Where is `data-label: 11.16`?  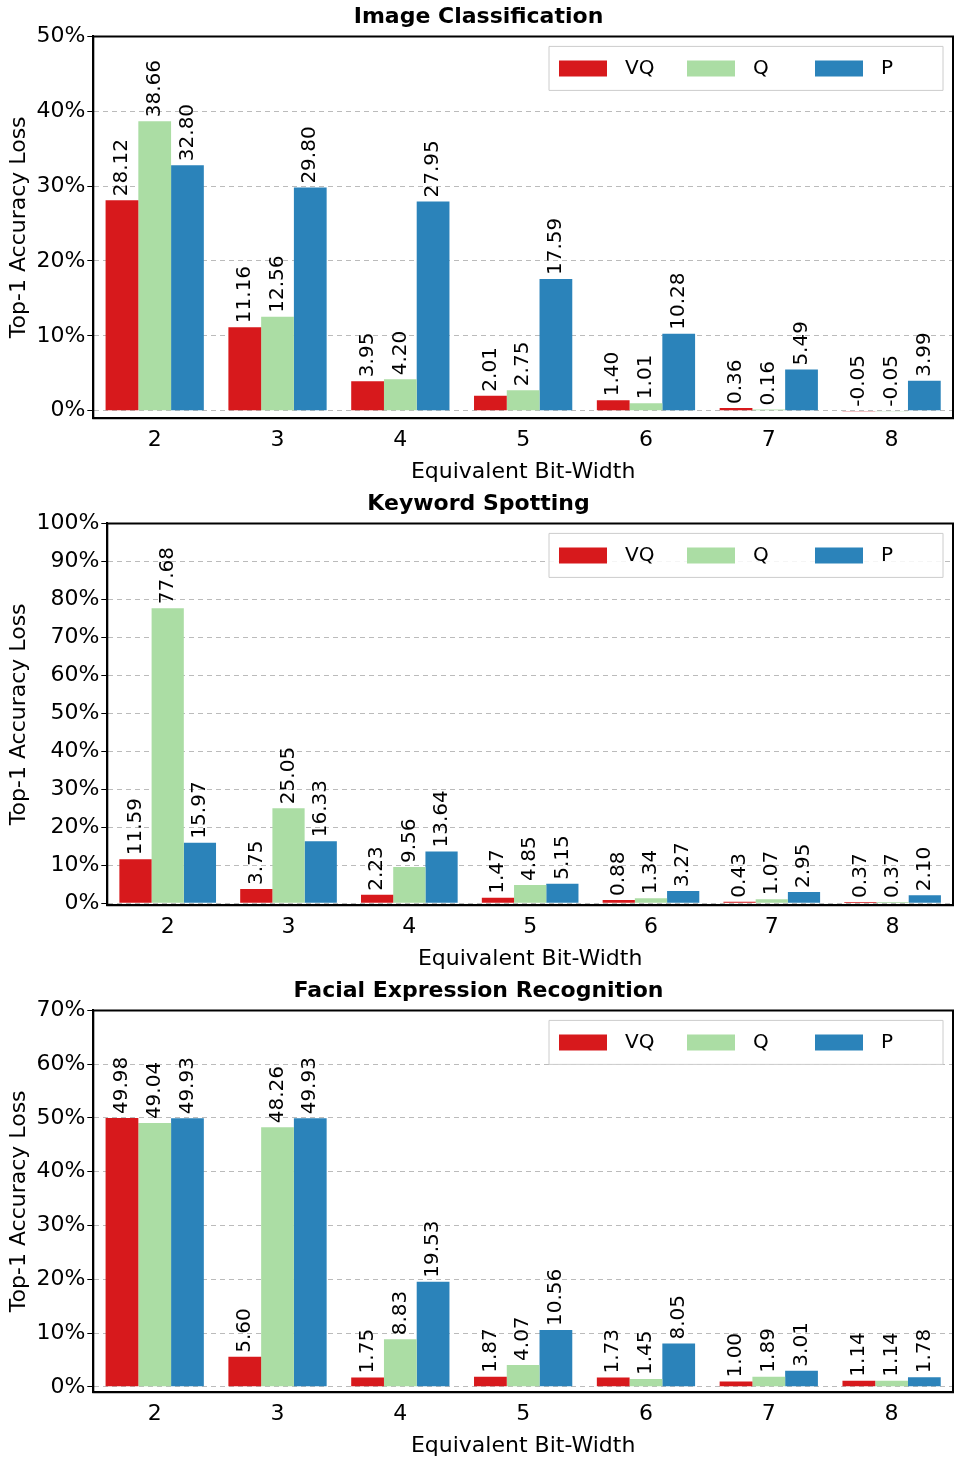
data-label: 11.16 is located at coordinates (242, 294).